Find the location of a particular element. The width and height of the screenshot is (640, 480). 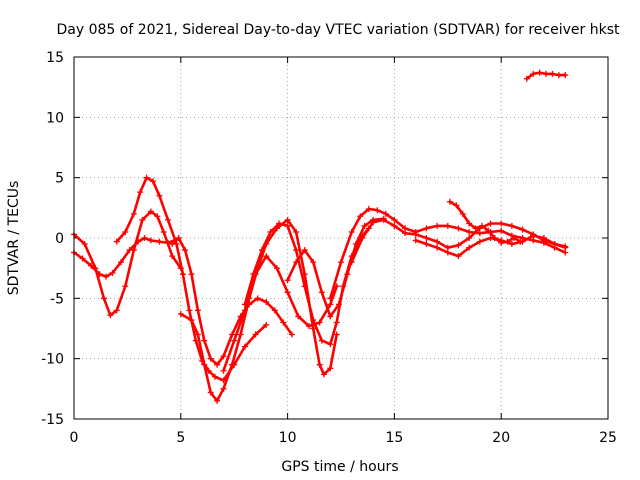

x-tick-label: 10 is located at coordinates (288, 438).